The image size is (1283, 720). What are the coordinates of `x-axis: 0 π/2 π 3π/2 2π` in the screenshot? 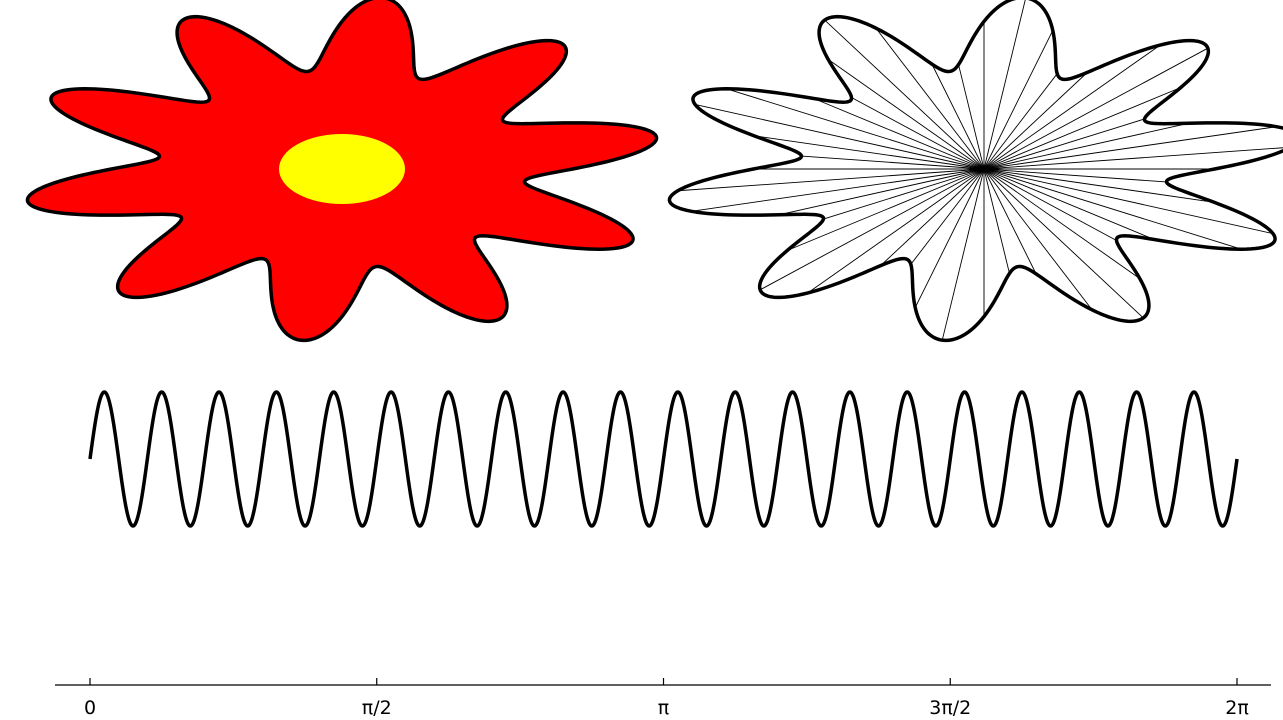 It's located at (663, 698).